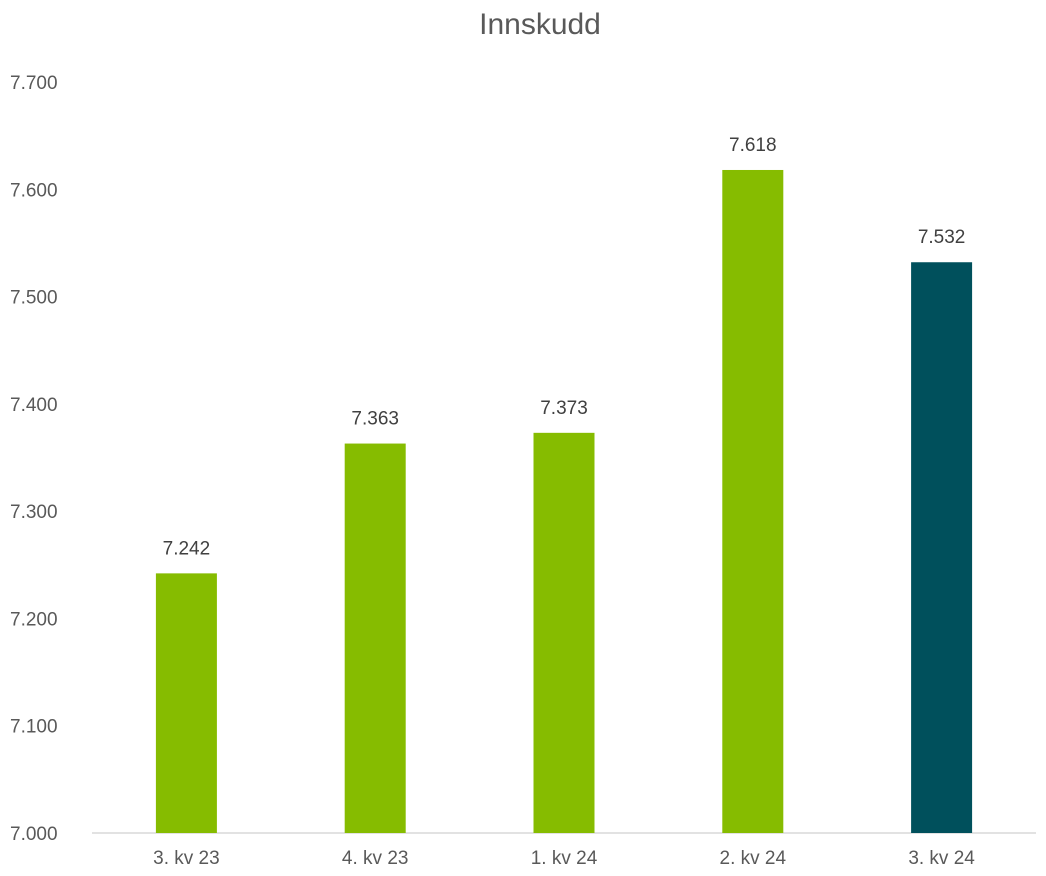 The width and height of the screenshot is (1046, 876). Describe the element at coordinates (942, 237) in the screenshot. I see `data-label: 7.532` at that location.